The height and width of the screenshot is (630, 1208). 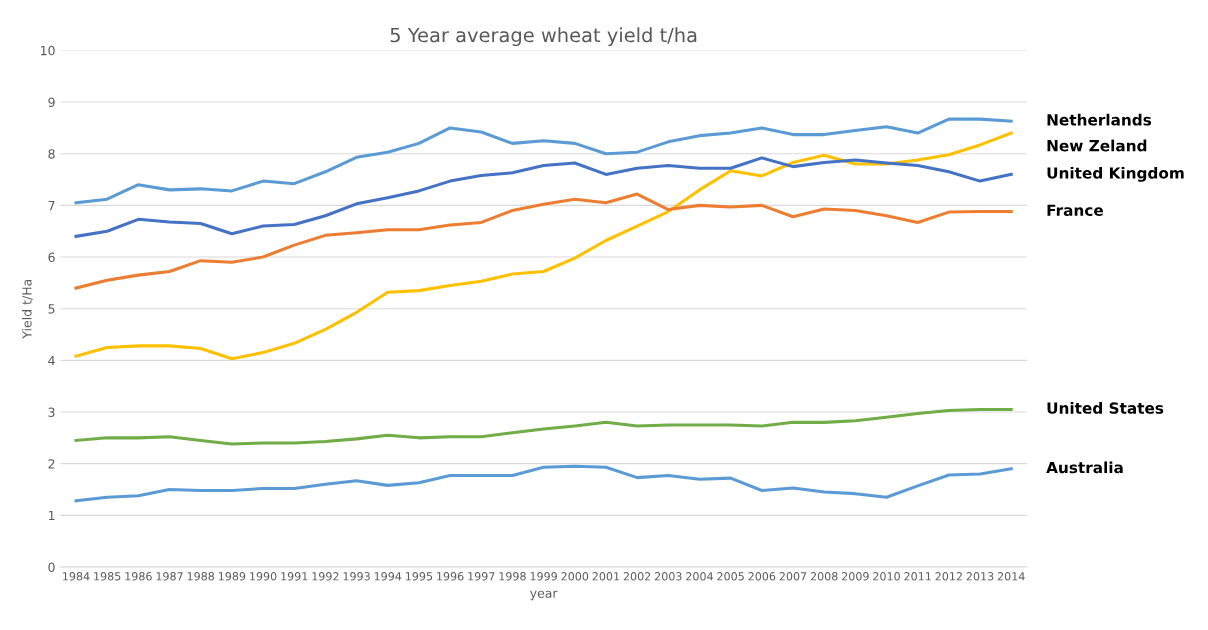 I want to click on x-tick-label: 1995, so click(x=419, y=576).